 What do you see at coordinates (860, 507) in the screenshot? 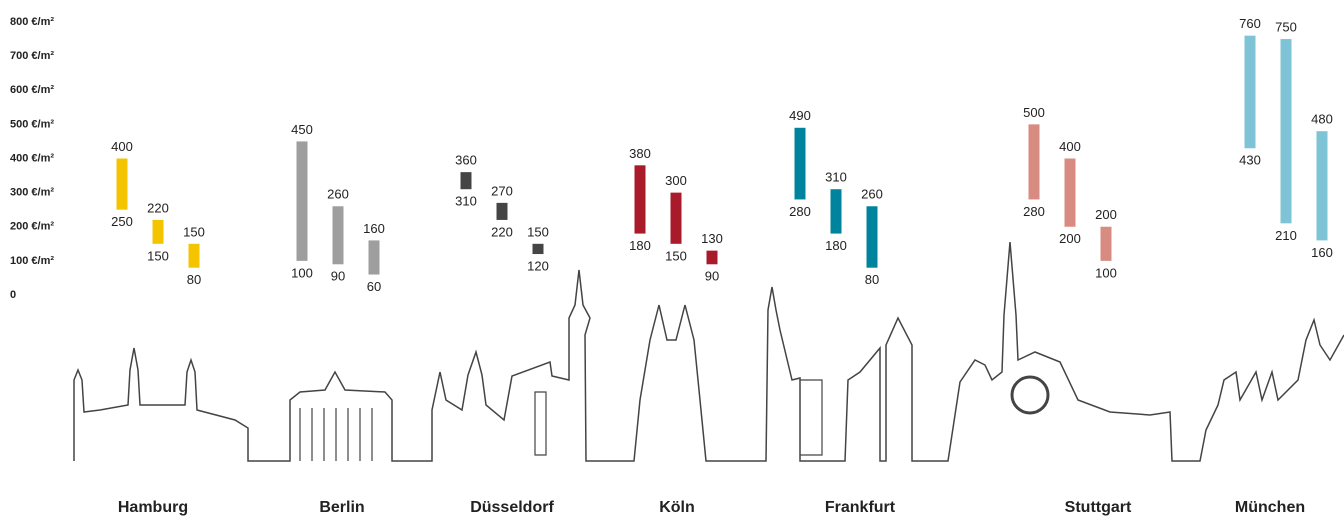
I see `city-label: Frankfurt` at bounding box center [860, 507].